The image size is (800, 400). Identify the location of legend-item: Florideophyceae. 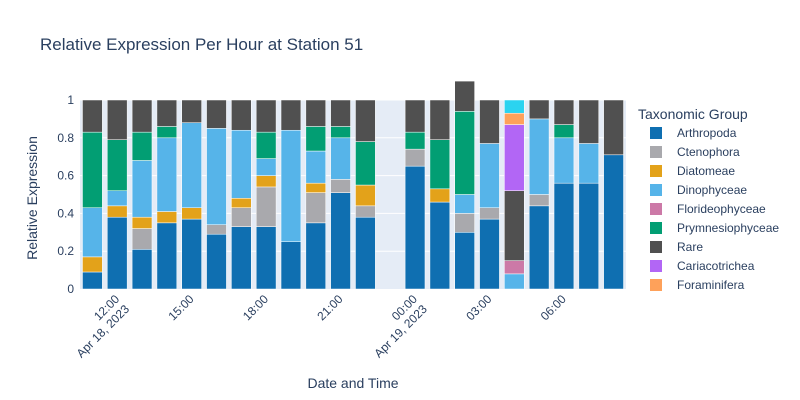
(708, 209).